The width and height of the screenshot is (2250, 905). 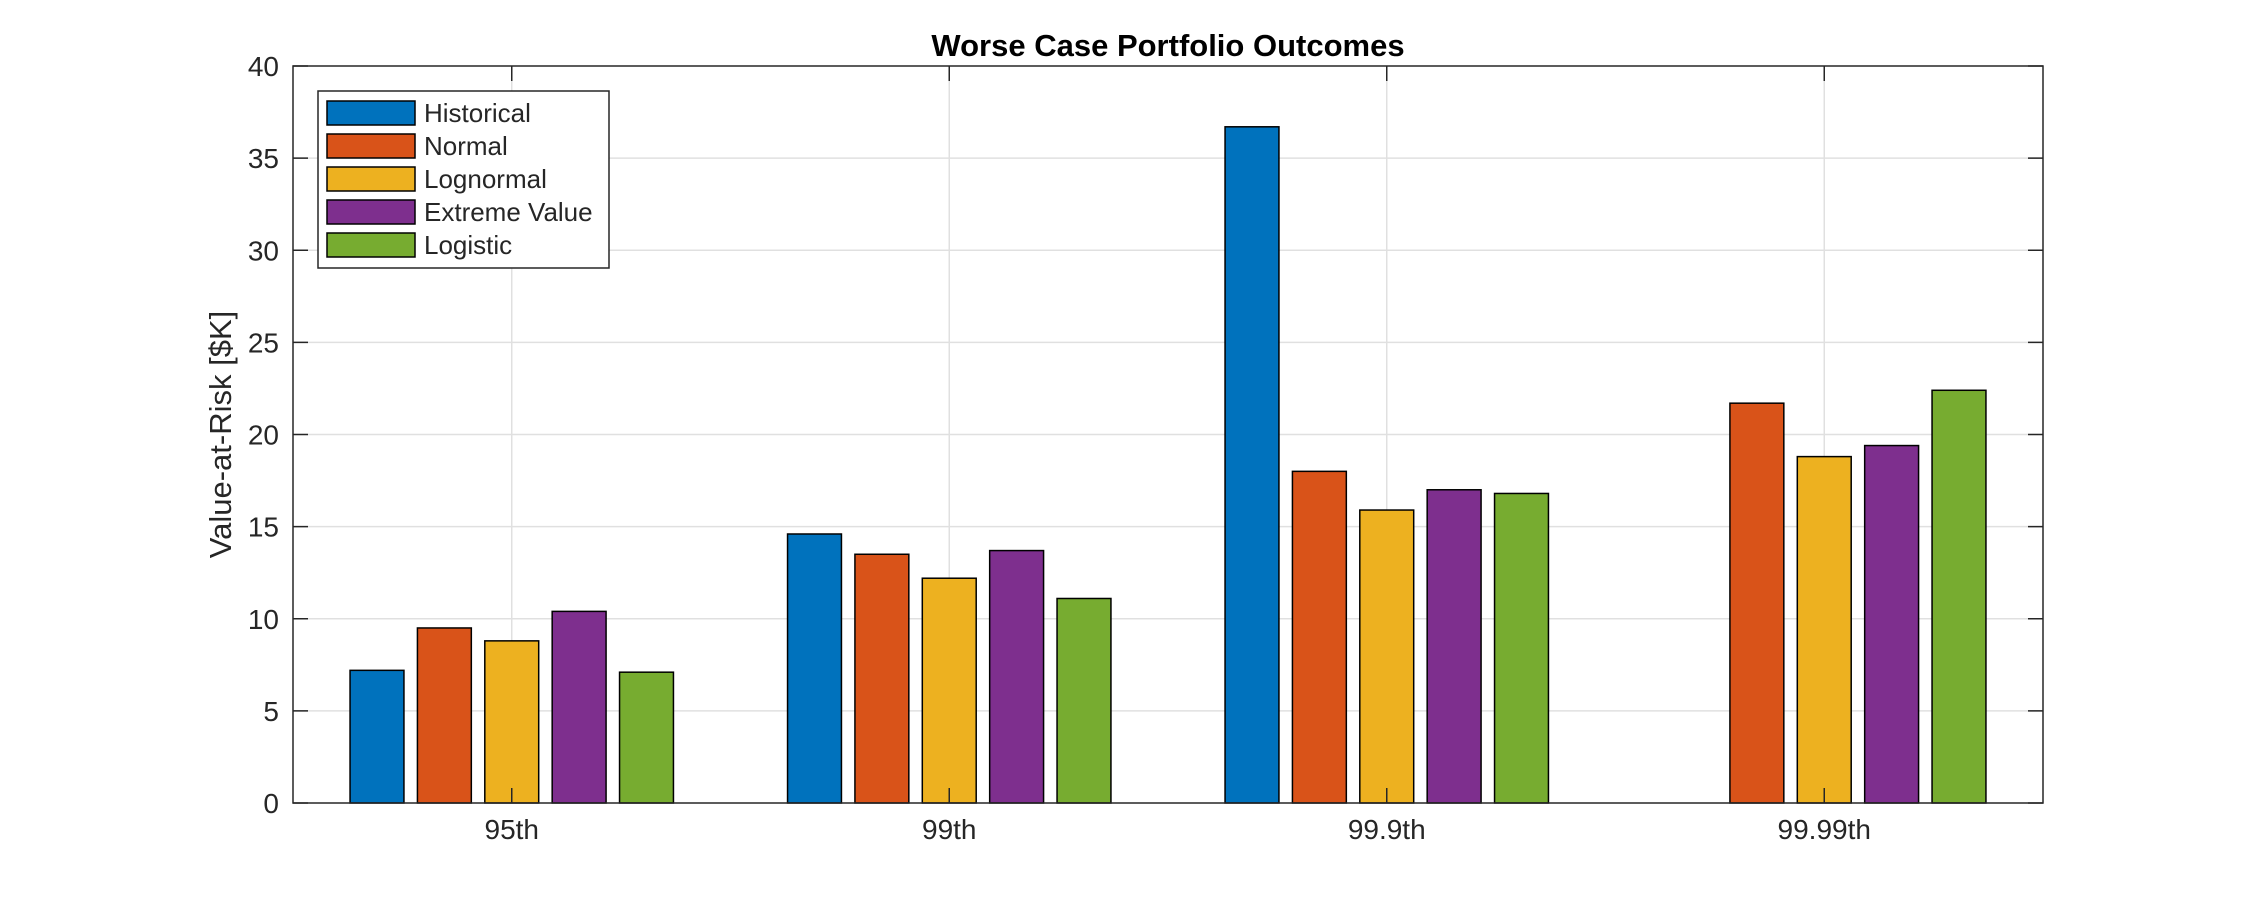 I want to click on bar-logistic-99-99th, so click(x=1959, y=596).